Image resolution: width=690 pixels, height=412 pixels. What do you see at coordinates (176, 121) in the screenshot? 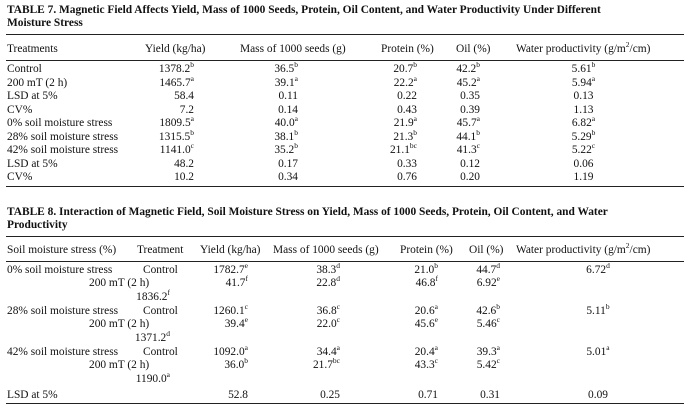
I see `table7-cell: 1809.5a` at bounding box center [176, 121].